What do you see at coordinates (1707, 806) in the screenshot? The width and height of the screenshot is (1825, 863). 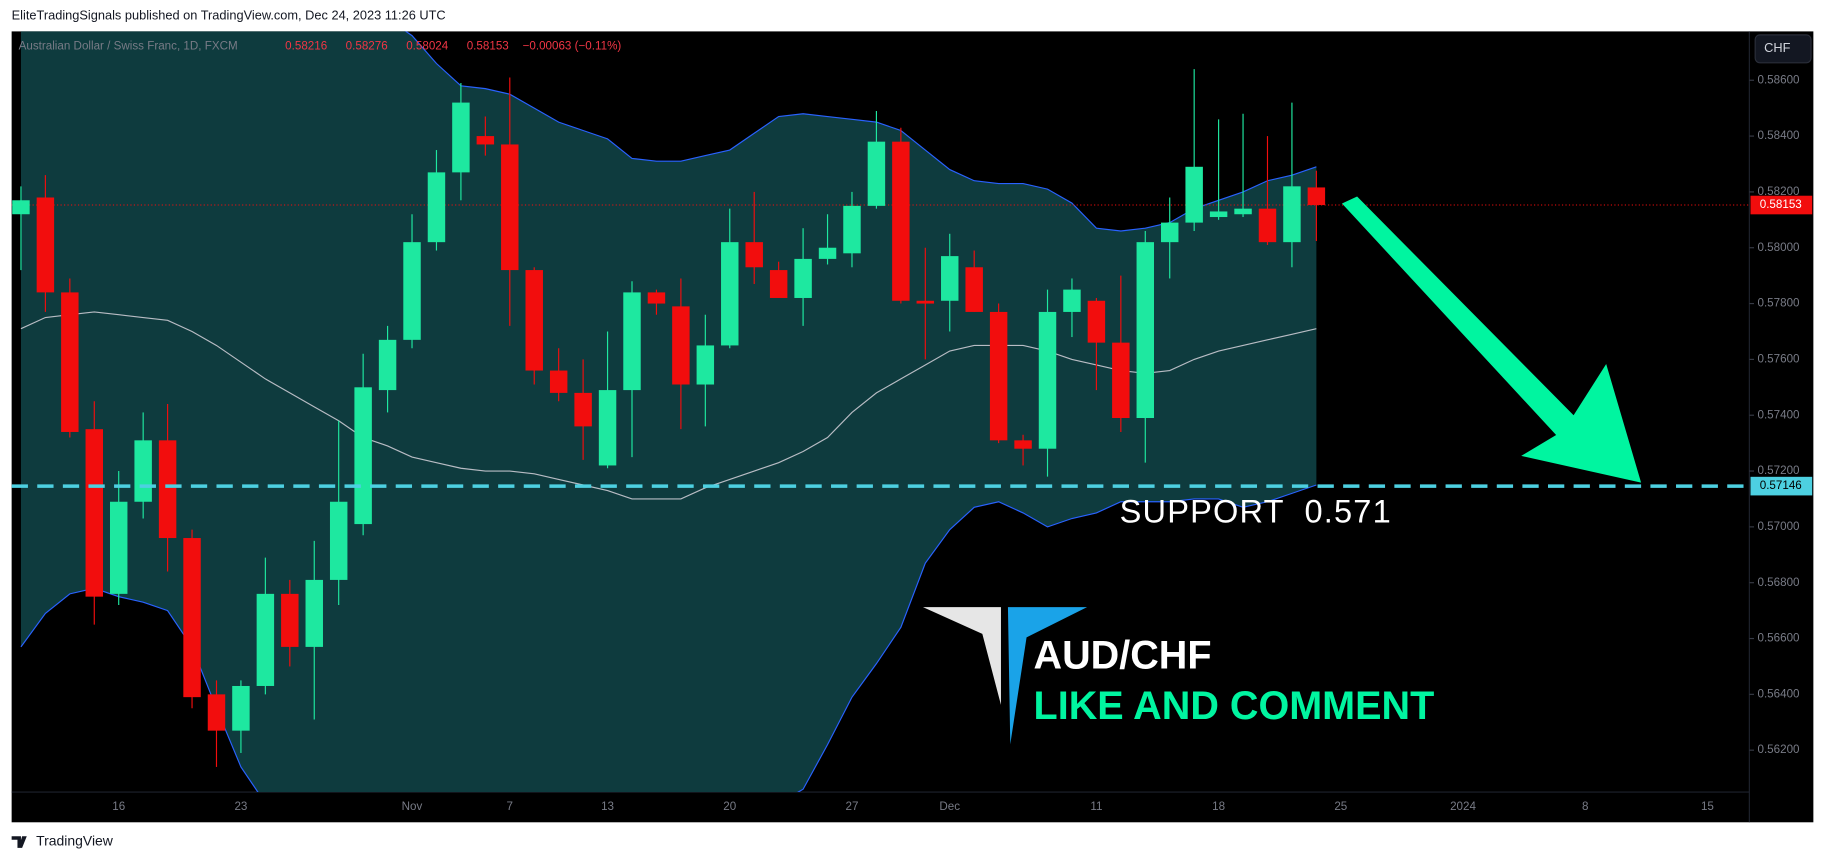 I see `x-tick-label: 15` at bounding box center [1707, 806].